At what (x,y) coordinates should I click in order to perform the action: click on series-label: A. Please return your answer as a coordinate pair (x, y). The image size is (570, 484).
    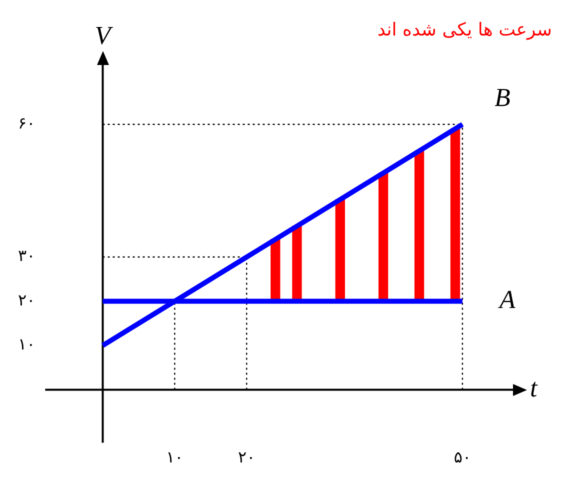
    Looking at the image, I should click on (507, 299).